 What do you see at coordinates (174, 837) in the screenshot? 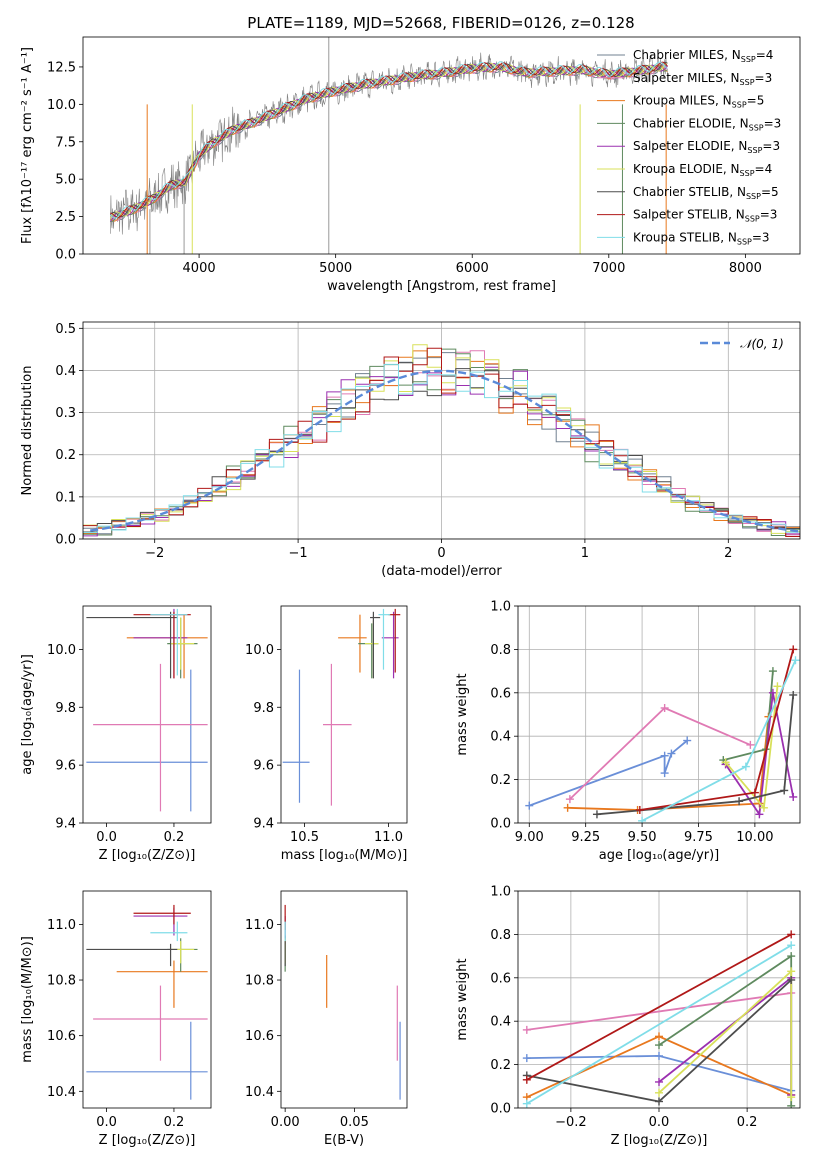
I see `age_vs_Z-xtick-label: 0.2` at bounding box center [174, 837].